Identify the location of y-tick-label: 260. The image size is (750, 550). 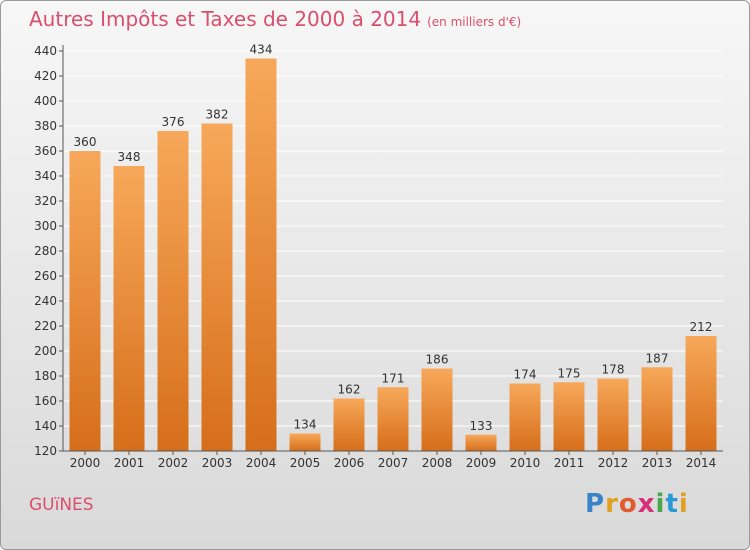
(45, 276).